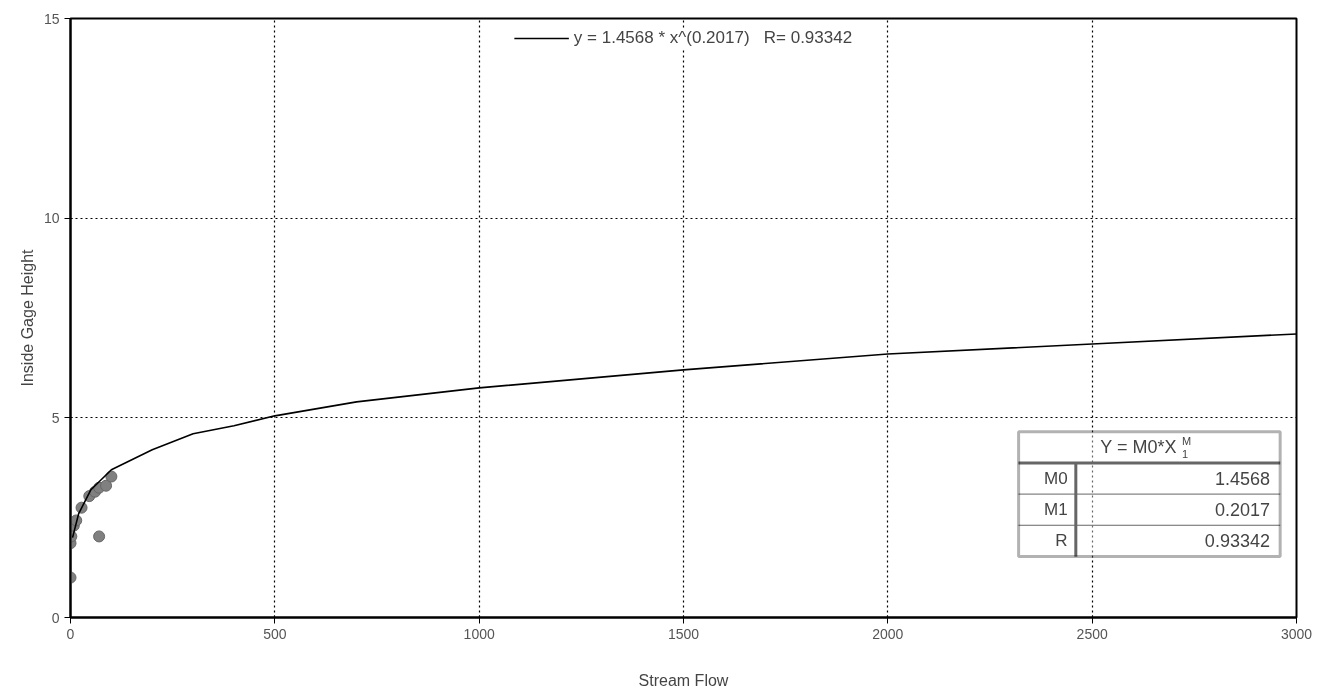 Image resolution: width=1331 pixels, height=691 pixels. Describe the element at coordinates (888, 633) in the screenshot. I see `x-tick-label: 2000` at that location.